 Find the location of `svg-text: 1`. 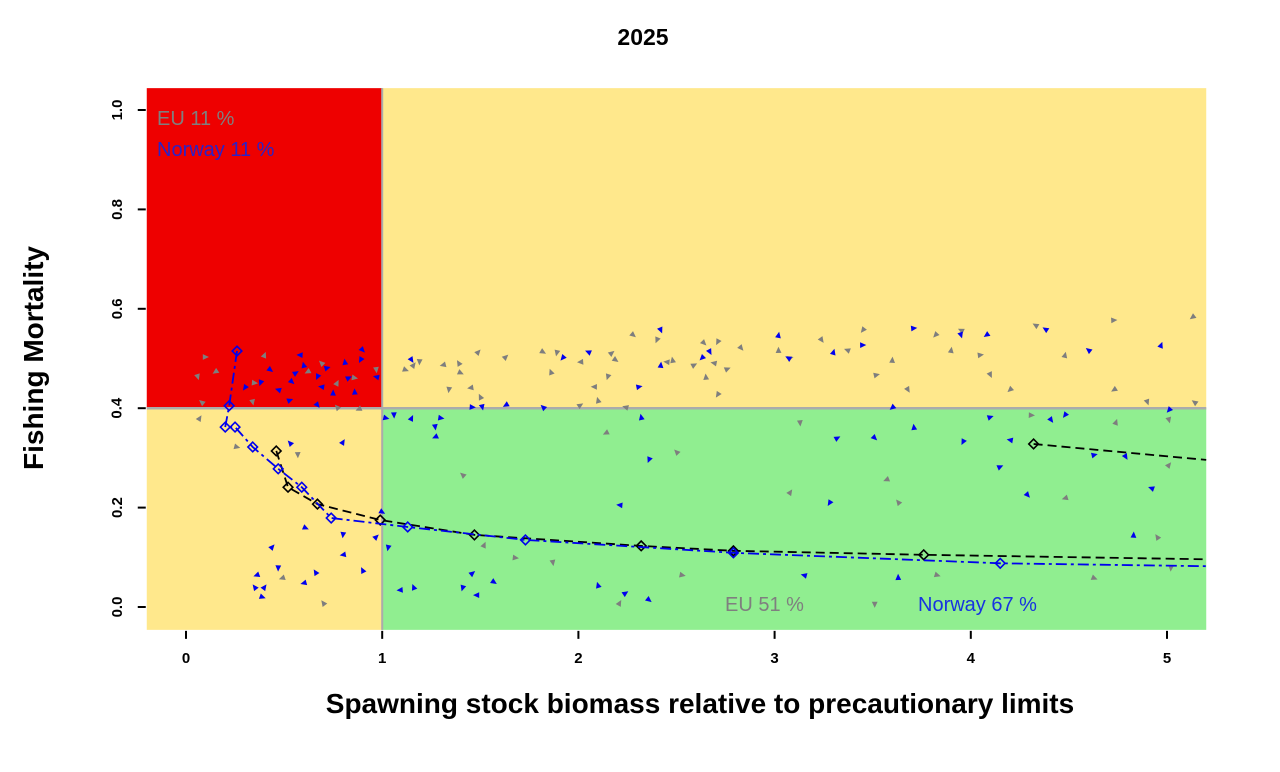

svg-text: 1 is located at coordinates (382, 658).